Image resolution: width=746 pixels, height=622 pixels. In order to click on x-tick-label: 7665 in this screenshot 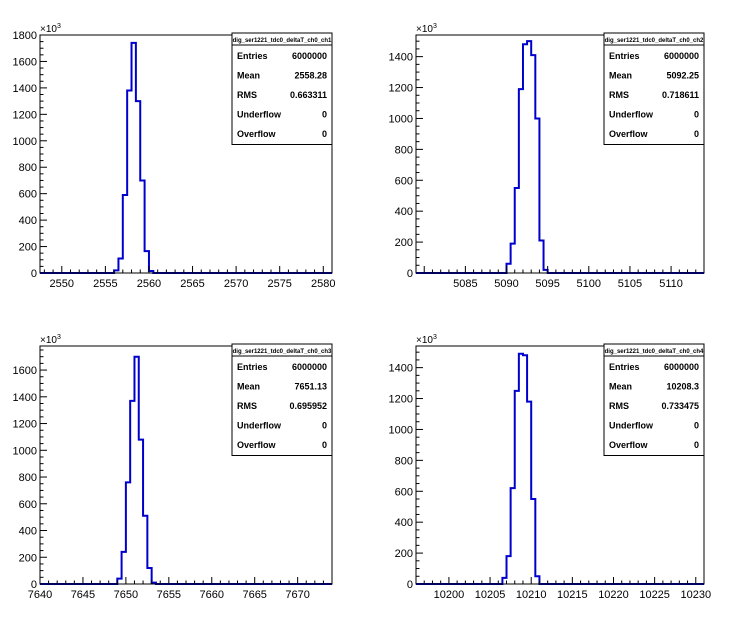, I will do `click(254, 595)`.